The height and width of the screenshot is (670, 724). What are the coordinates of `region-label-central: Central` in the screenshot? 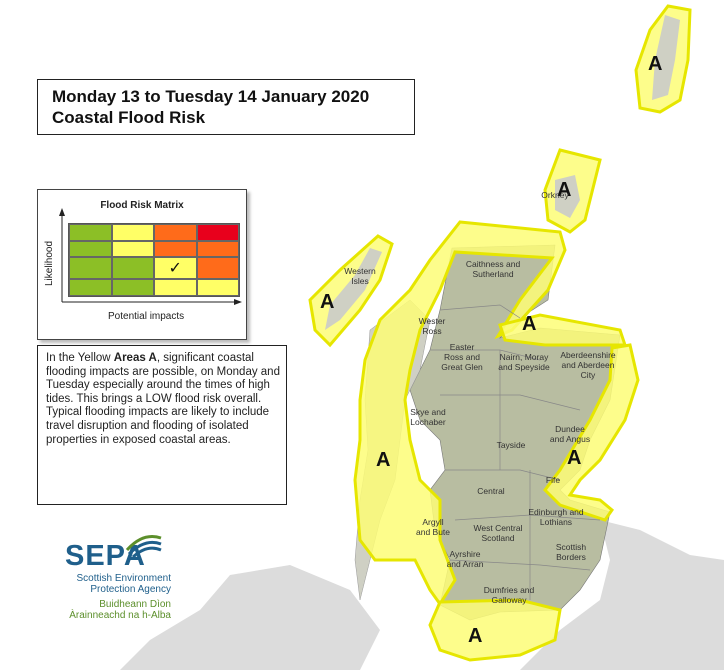 It's located at (491, 491).